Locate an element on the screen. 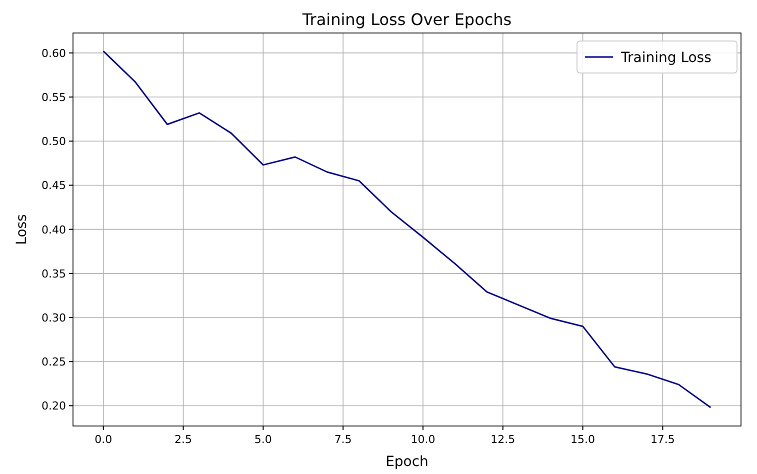 Image resolution: width=757 pixels, height=474 pixels. y-tick-label: 0.20 is located at coordinates (54, 406).